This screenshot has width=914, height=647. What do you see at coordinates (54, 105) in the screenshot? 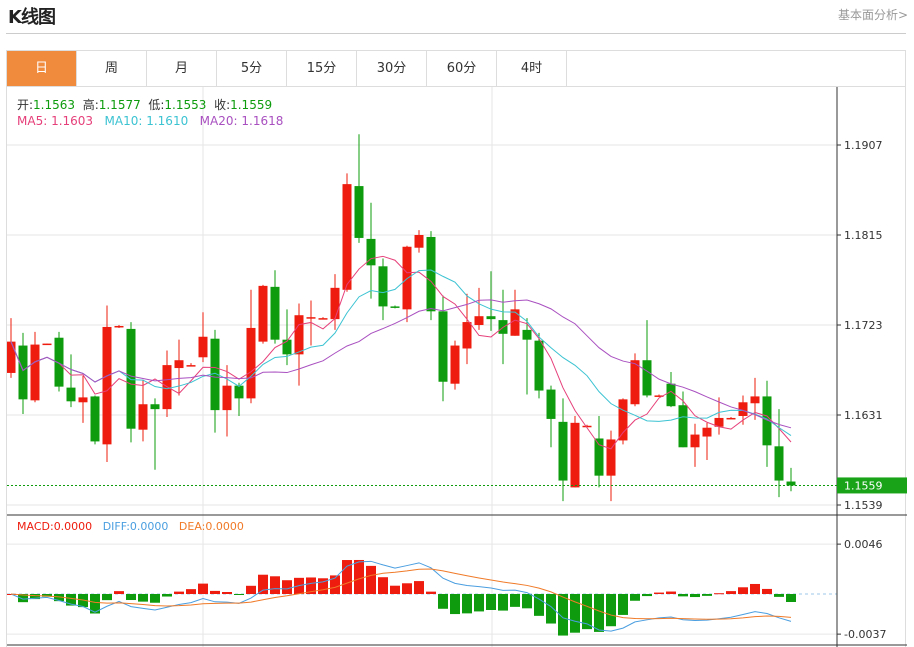
I see `open-value: 1.1563` at bounding box center [54, 105].